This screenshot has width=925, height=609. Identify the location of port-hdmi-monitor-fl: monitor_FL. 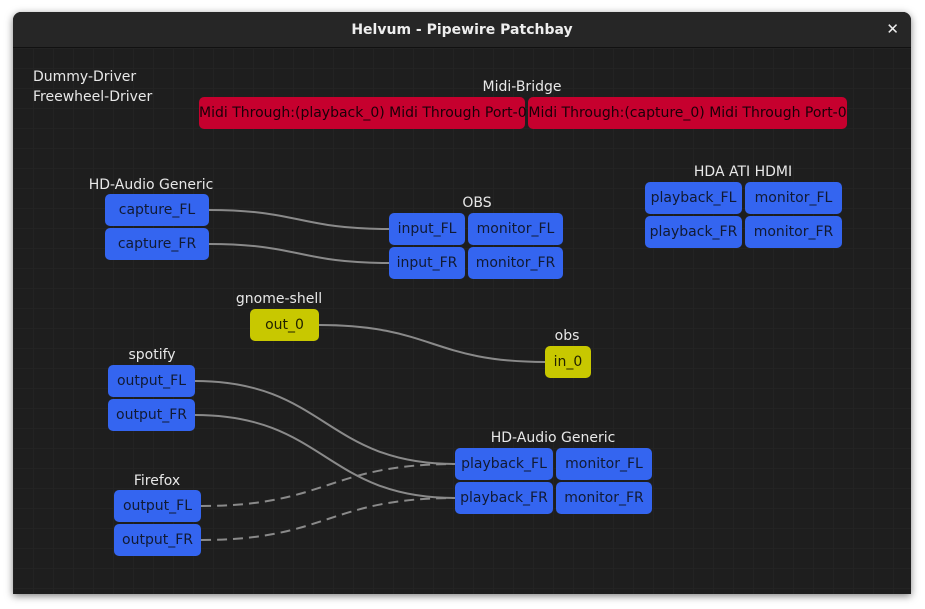
(793, 198).